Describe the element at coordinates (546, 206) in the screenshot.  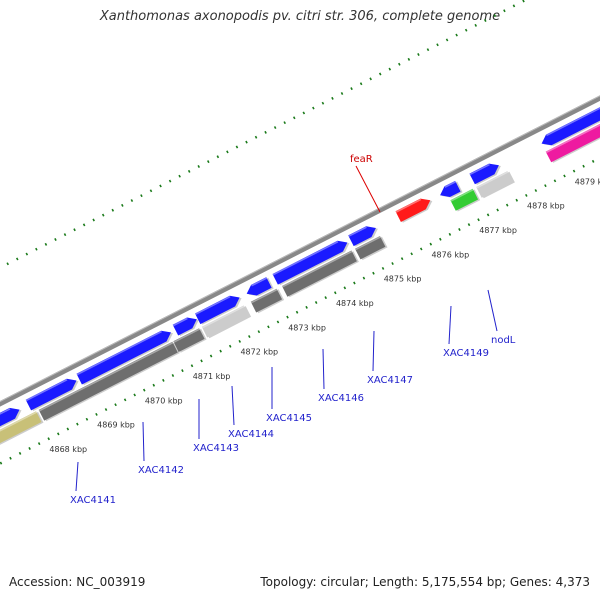
I see `axis-tick-label: 4878 kbp` at that location.